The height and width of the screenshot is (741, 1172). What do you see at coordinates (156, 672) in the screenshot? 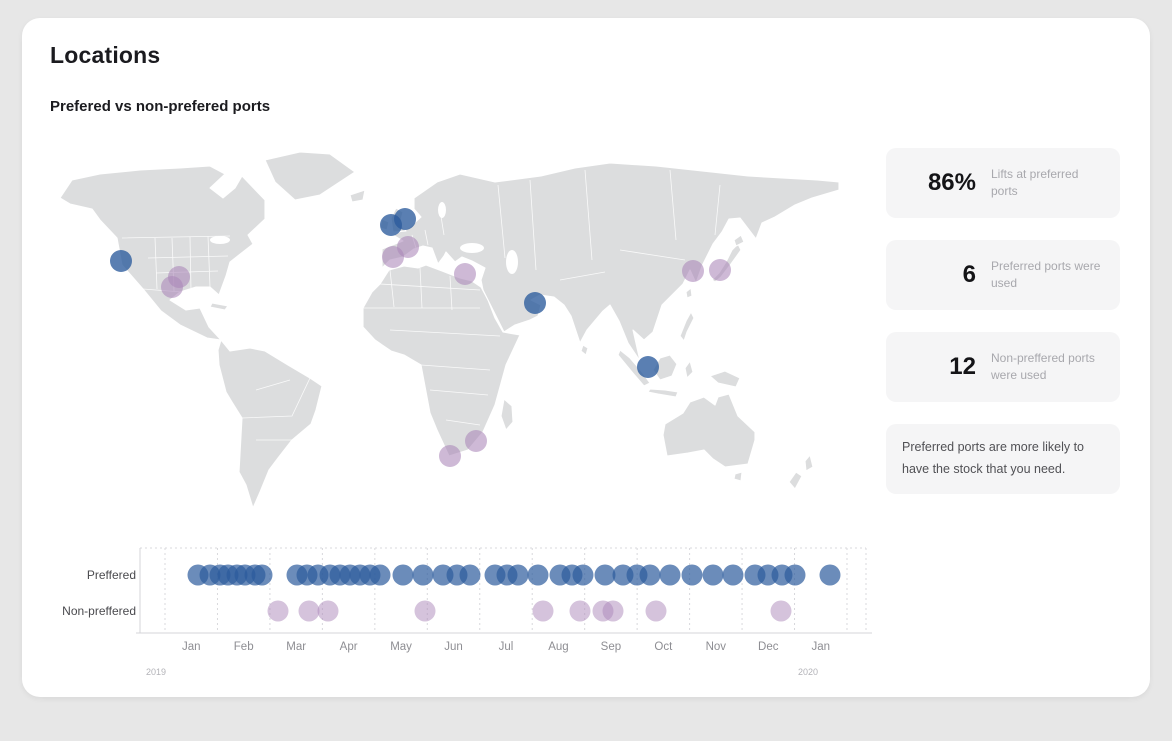
I see `year-label: 2019` at bounding box center [156, 672].